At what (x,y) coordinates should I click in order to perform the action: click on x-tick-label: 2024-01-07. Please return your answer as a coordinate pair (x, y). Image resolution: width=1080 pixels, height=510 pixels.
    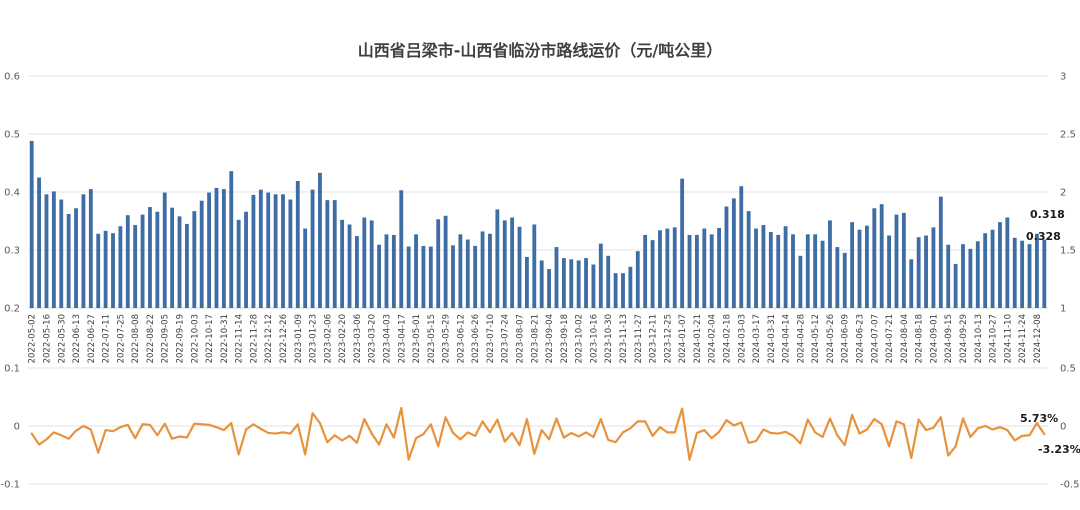
    Looking at the image, I should click on (683, 338).